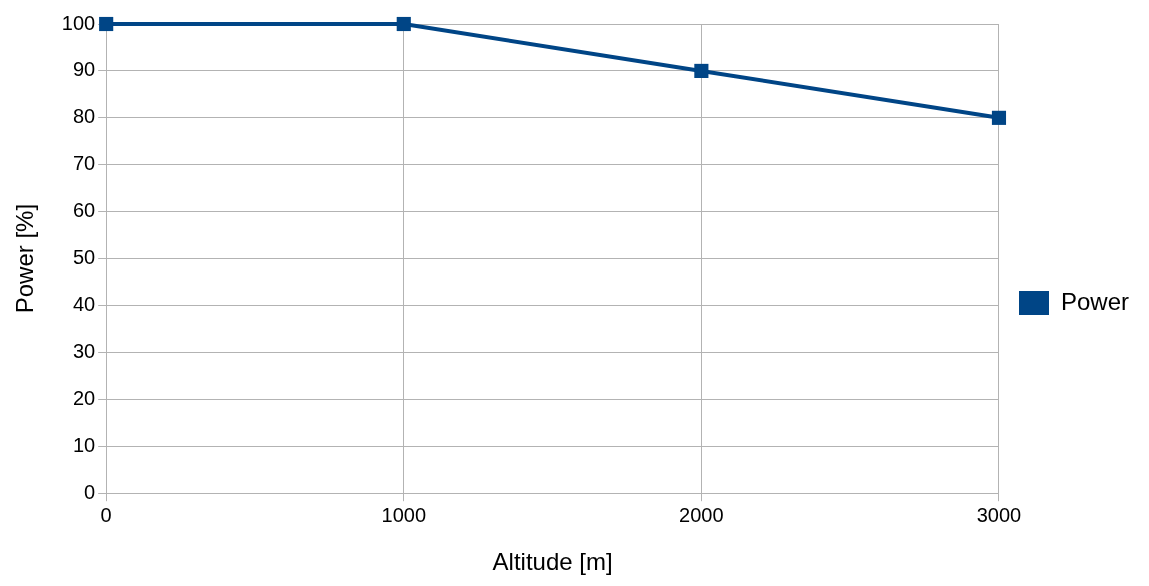  What do you see at coordinates (84, 210) in the screenshot?
I see `y-tick-label: 60` at bounding box center [84, 210].